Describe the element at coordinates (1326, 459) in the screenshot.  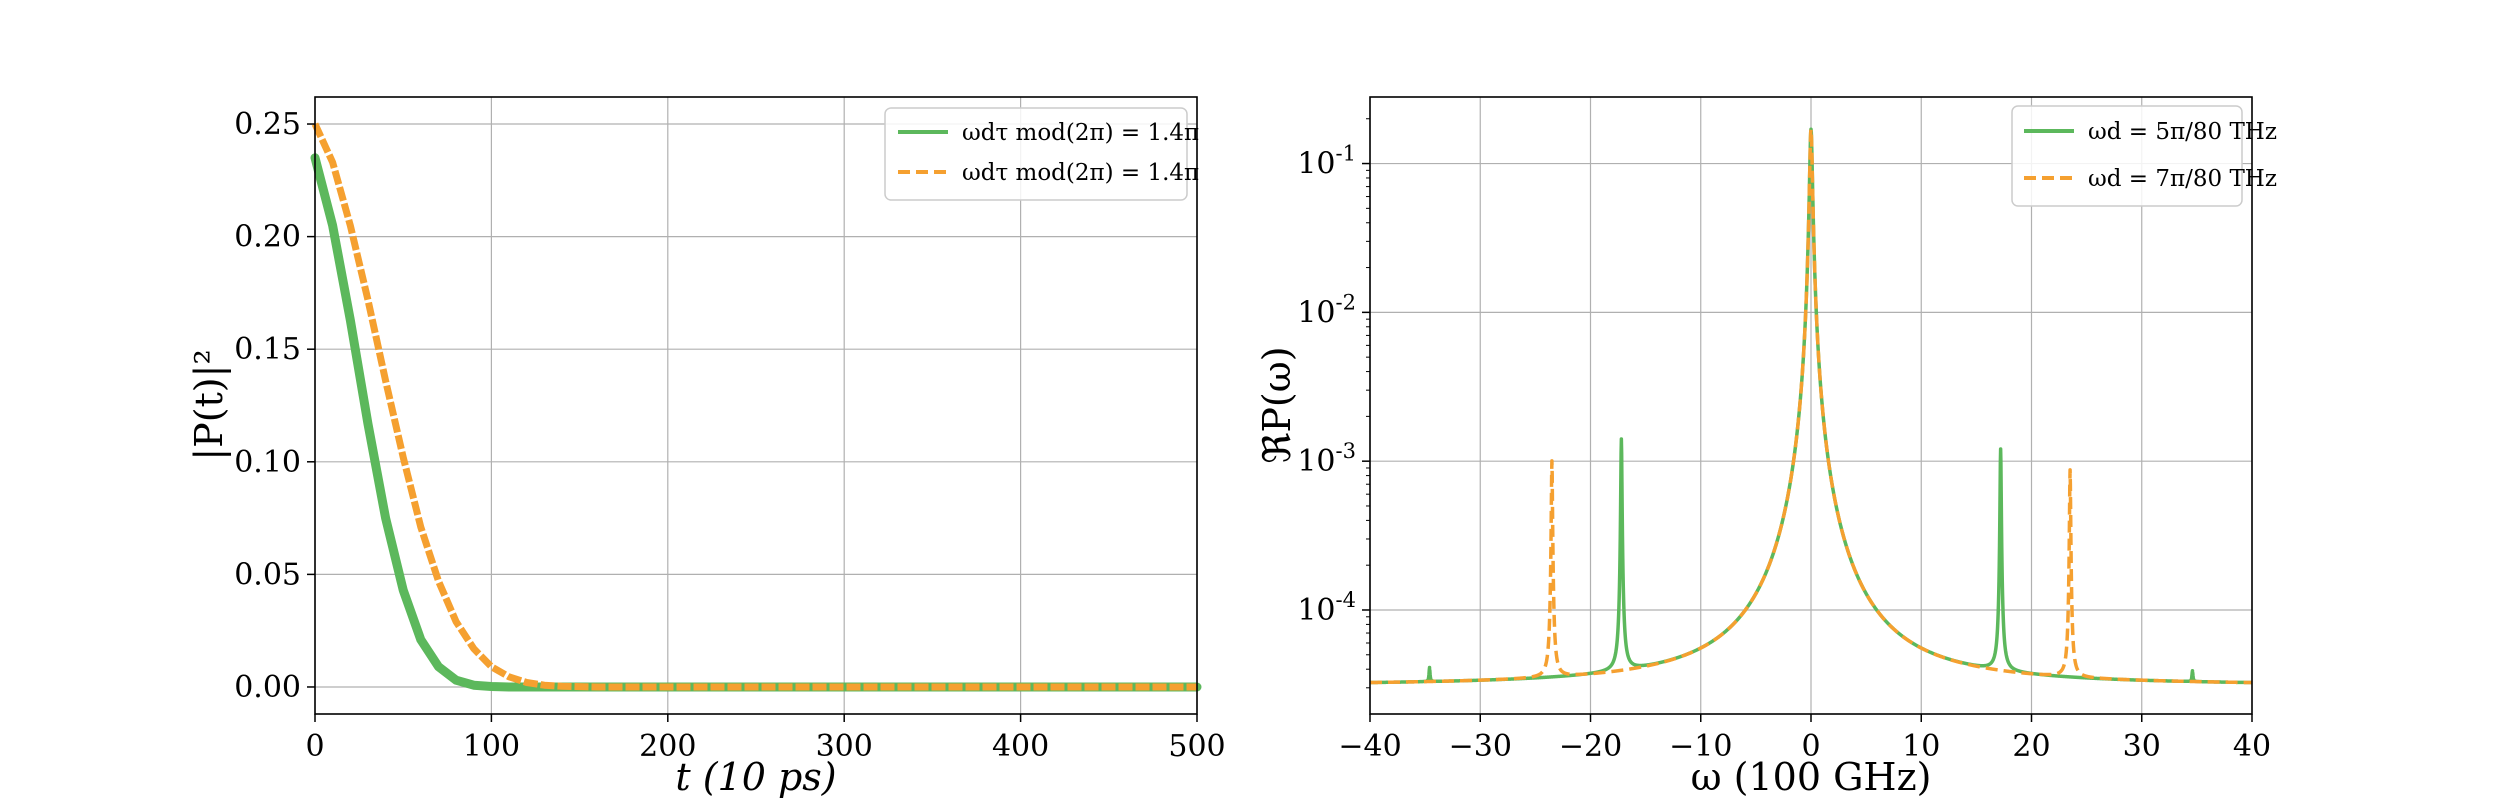
I see `right-y-tick-label: 10⁻³` at that location.